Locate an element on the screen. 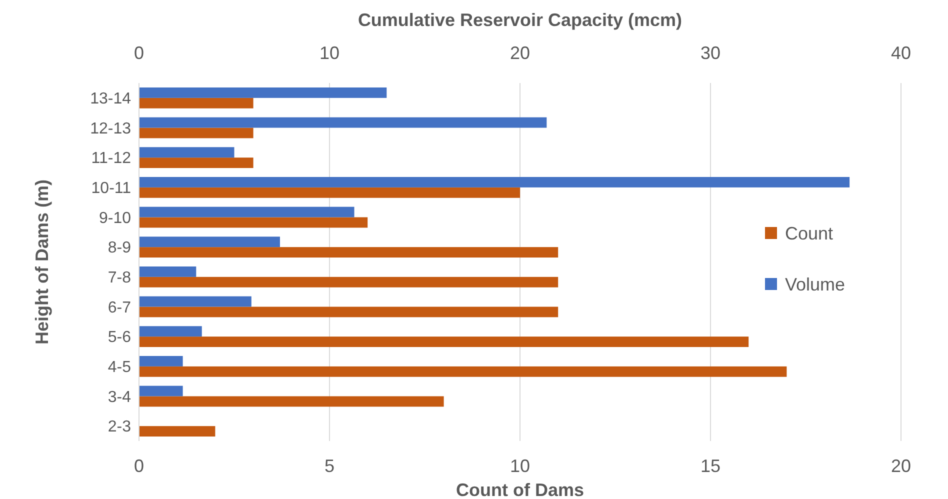 Image resolution: width=948 pixels, height=499 pixels. y-tick-label: 6-7 is located at coordinates (120, 307).